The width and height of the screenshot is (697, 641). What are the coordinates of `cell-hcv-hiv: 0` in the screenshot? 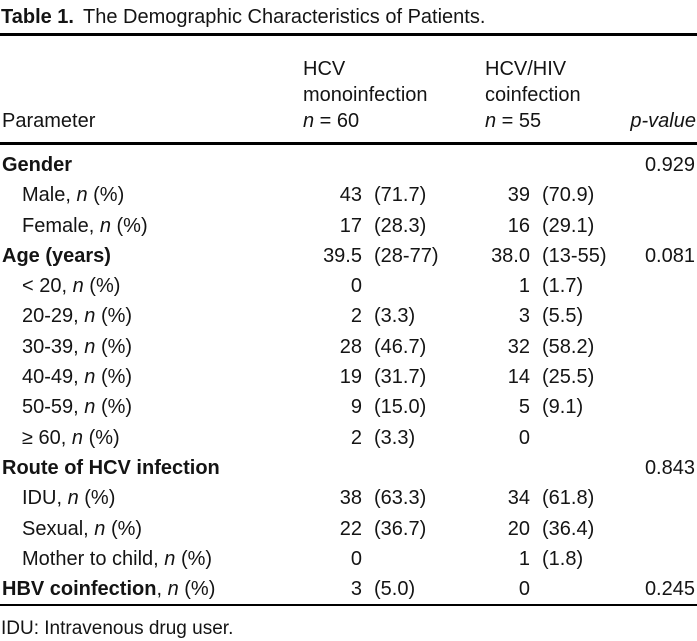 It's located at (542, 438).